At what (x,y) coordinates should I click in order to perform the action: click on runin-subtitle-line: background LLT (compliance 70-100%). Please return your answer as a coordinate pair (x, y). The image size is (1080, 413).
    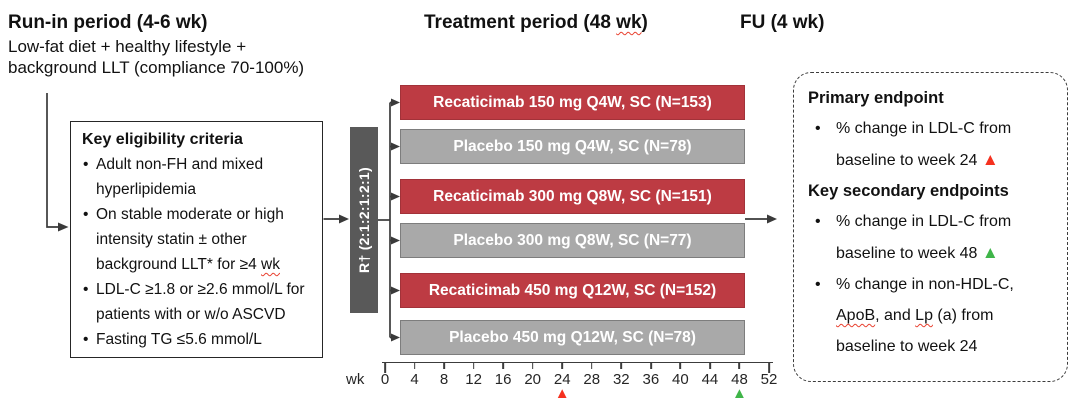
    Looking at the image, I should click on (156, 67).